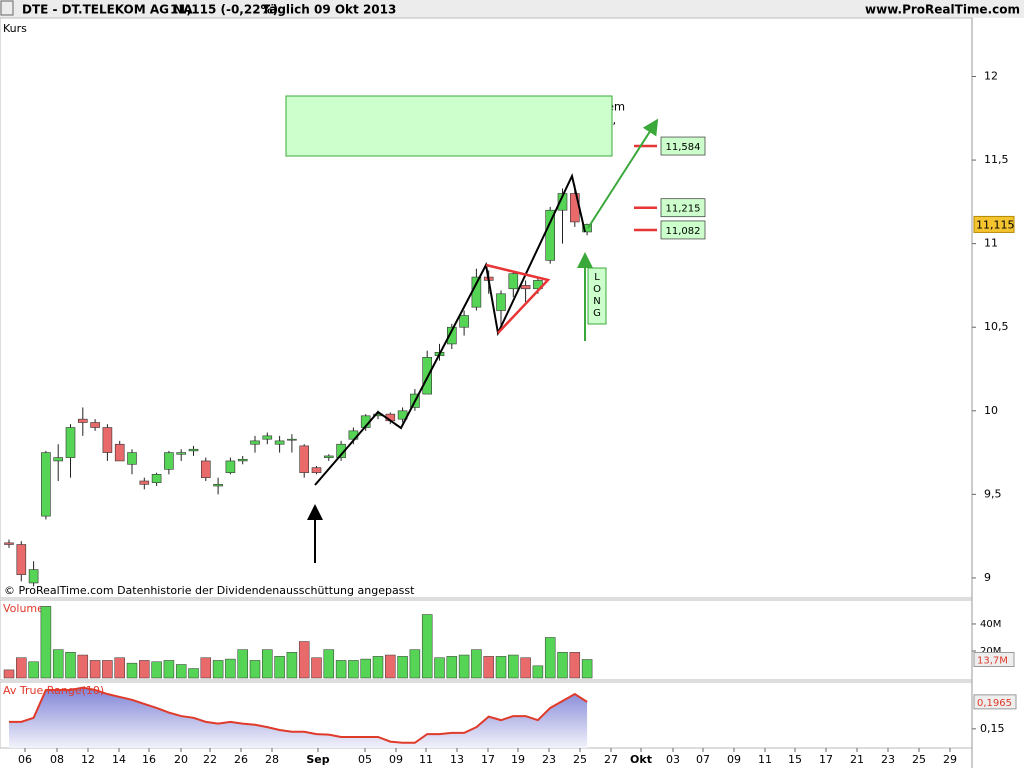 The height and width of the screenshot is (768, 1024). Describe the element at coordinates (996, 159) in the screenshot. I see `y-tick-label: 11,5` at that location.